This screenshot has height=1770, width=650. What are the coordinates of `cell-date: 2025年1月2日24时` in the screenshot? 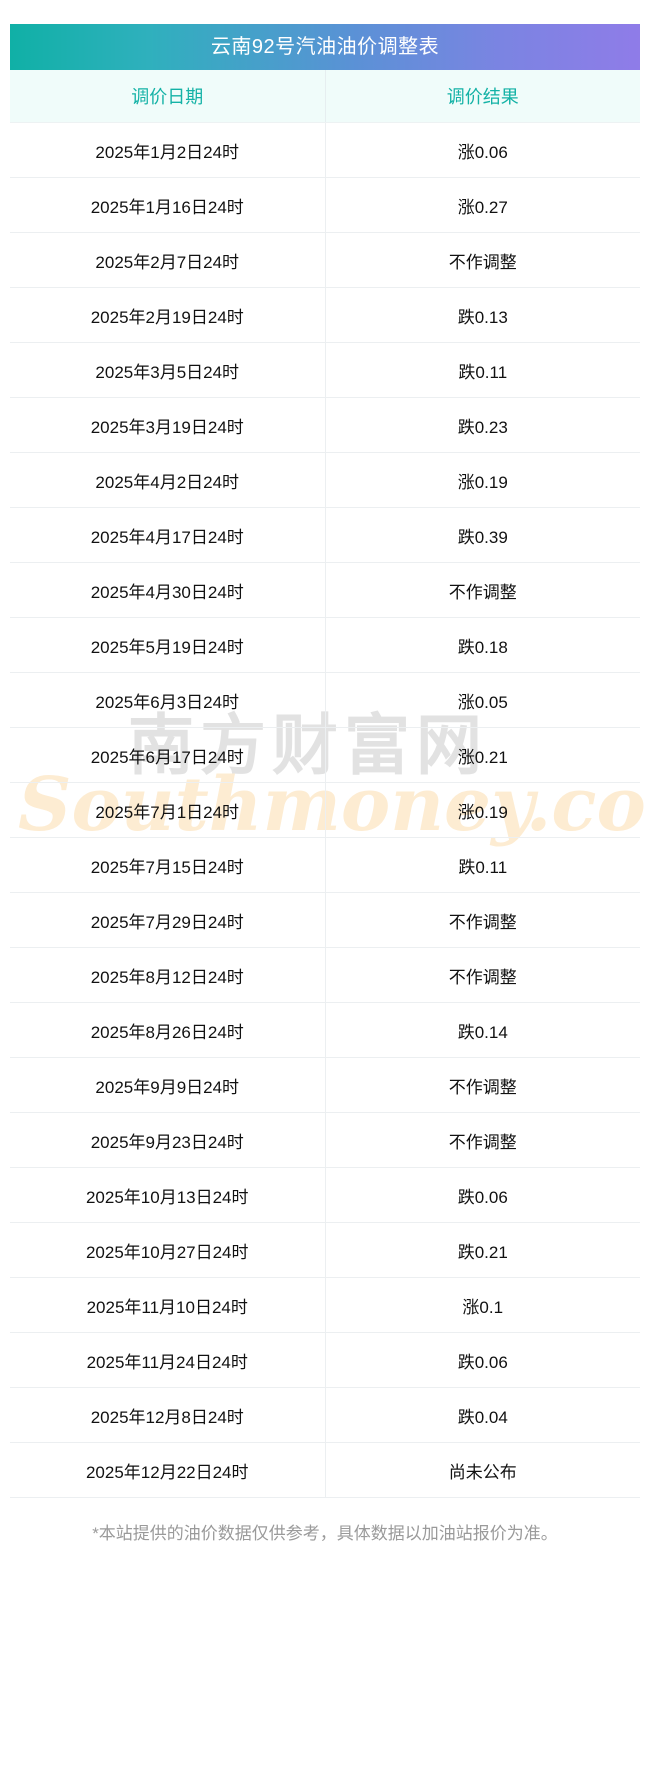 It's located at (168, 150).